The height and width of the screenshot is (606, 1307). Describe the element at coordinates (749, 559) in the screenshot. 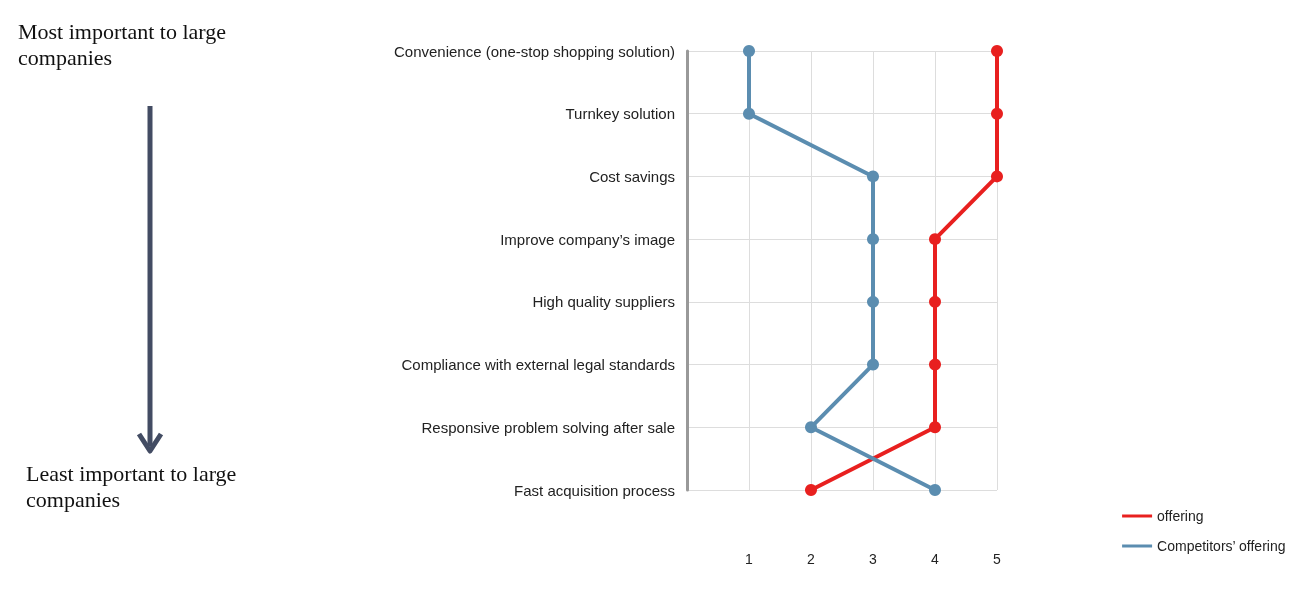

I see `x-tick-label: 1` at that location.